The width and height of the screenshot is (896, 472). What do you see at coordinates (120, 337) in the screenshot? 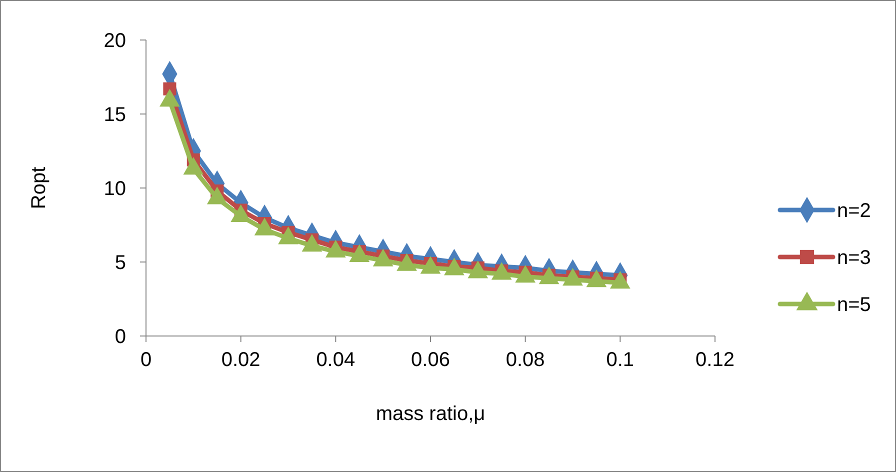
I see `y-tick-label: 0` at bounding box center [120, 337].